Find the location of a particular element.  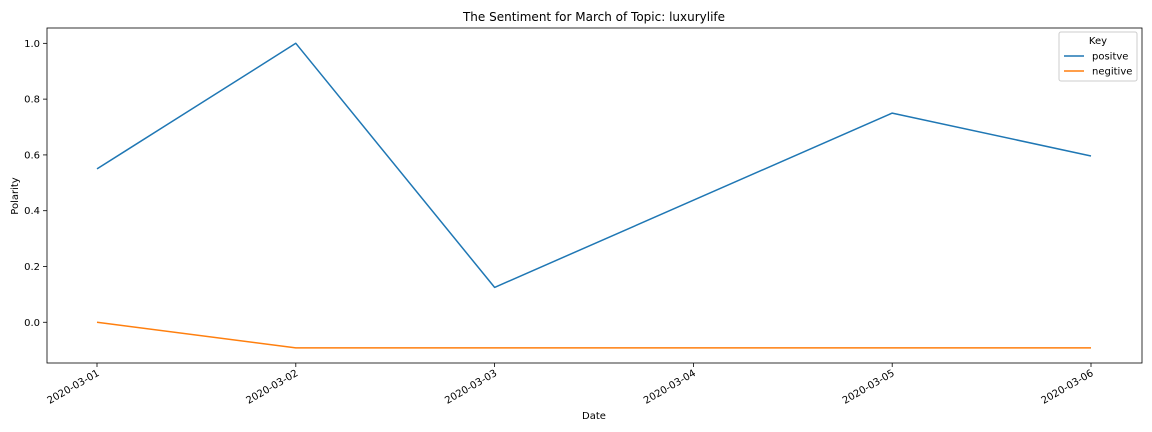

y-tick-label: 0.2 is located at coordinates (32, 267).